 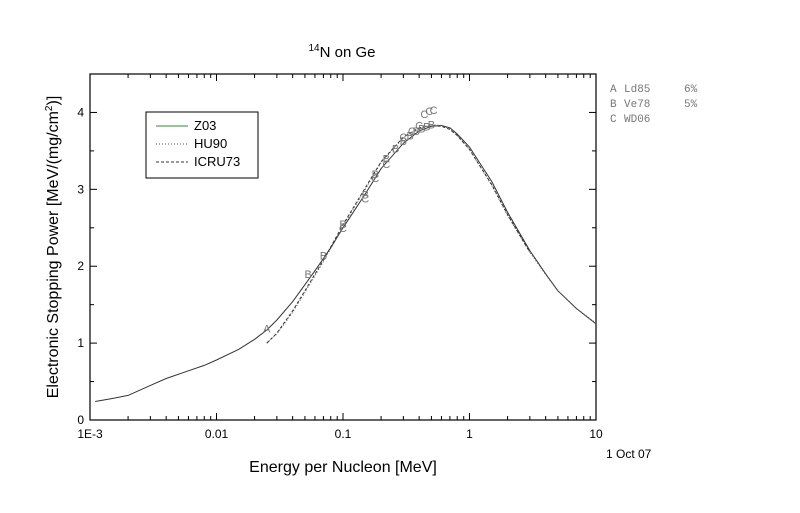 What do you see at coordinates (343, 434) in the screenshot?
I see `x-tick-label: 0.1` at bounding box center [343, 434].